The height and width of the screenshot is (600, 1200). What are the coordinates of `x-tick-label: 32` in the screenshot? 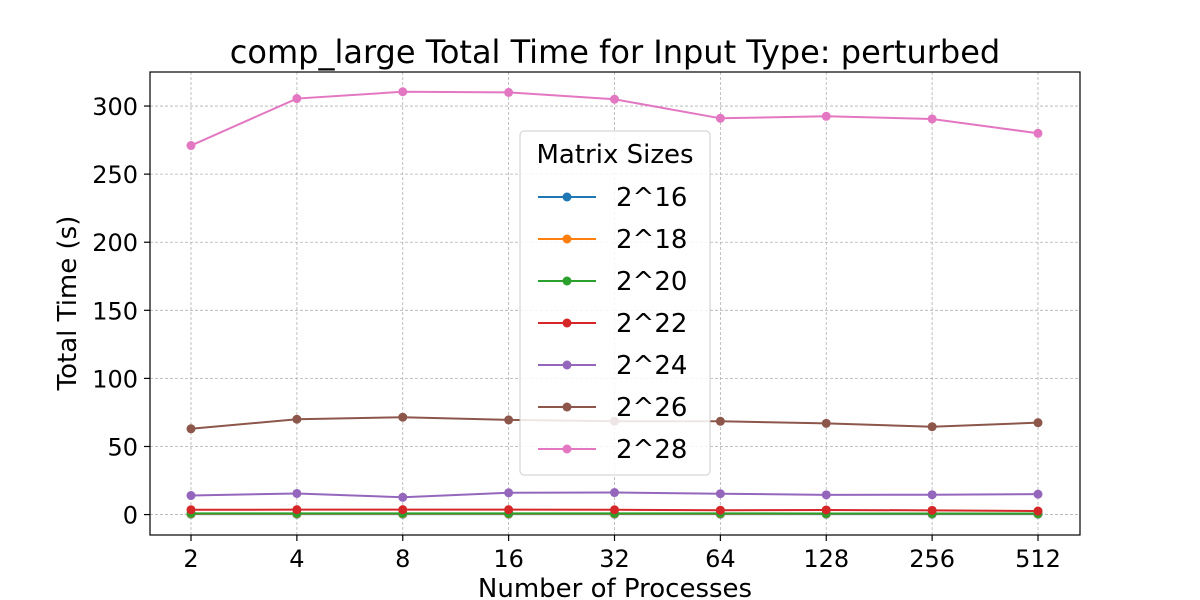 It's located at (614, 559).